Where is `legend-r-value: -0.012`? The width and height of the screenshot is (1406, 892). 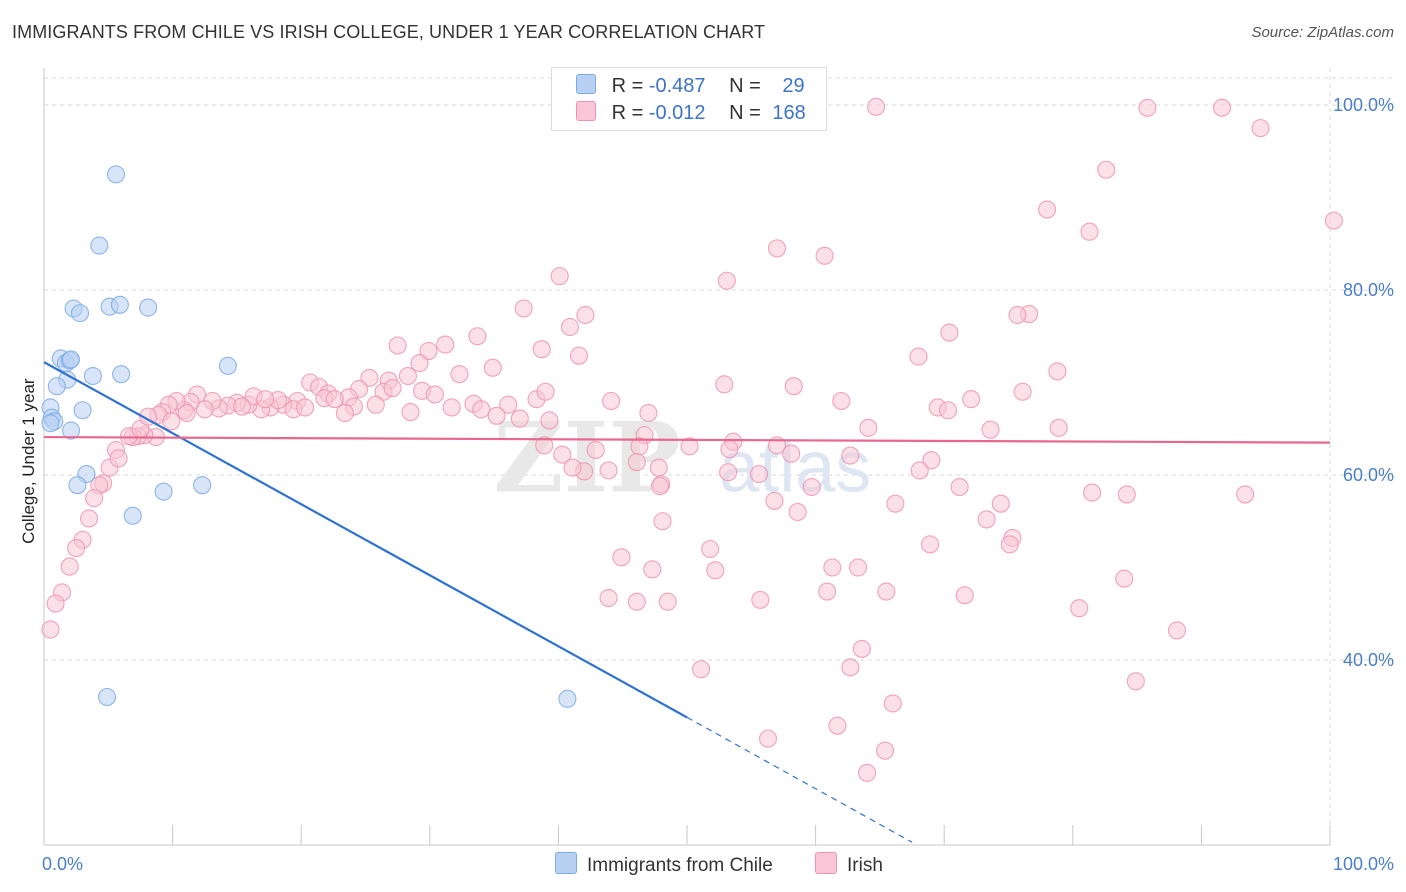 legend-r-value: -0.012 is located at coordinates (677, 113).